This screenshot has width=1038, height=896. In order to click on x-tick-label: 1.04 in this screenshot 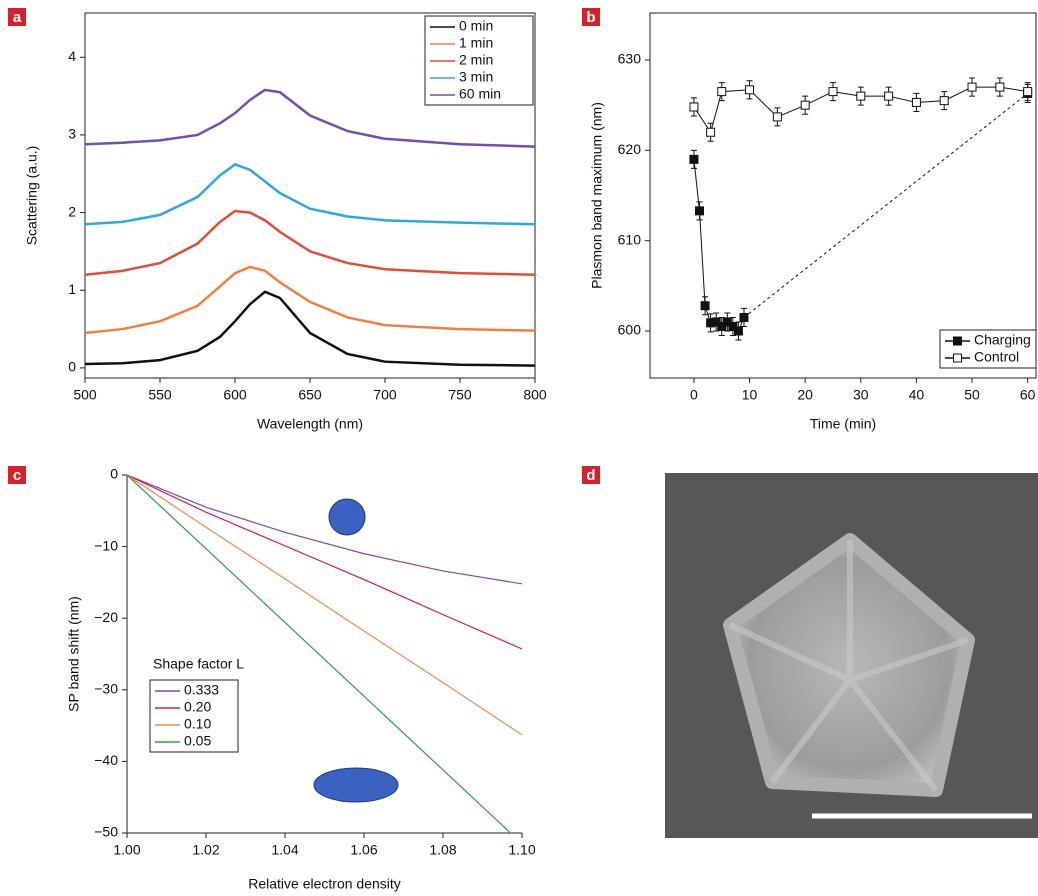, I will do `click(284, 850)`.